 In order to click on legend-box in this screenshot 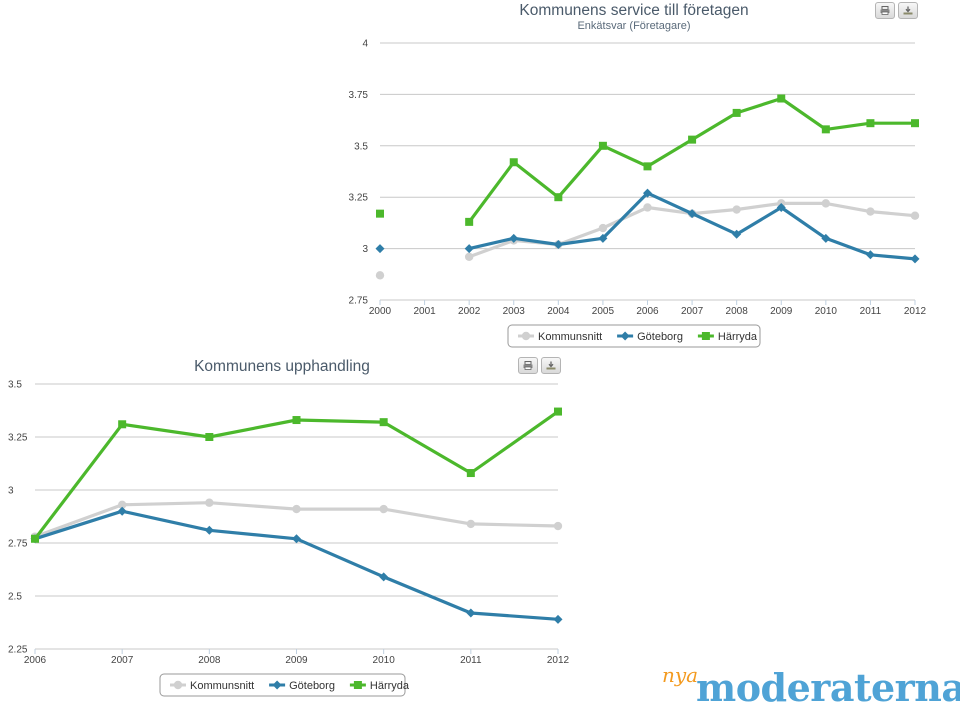, I will do `click(634, 336)`.